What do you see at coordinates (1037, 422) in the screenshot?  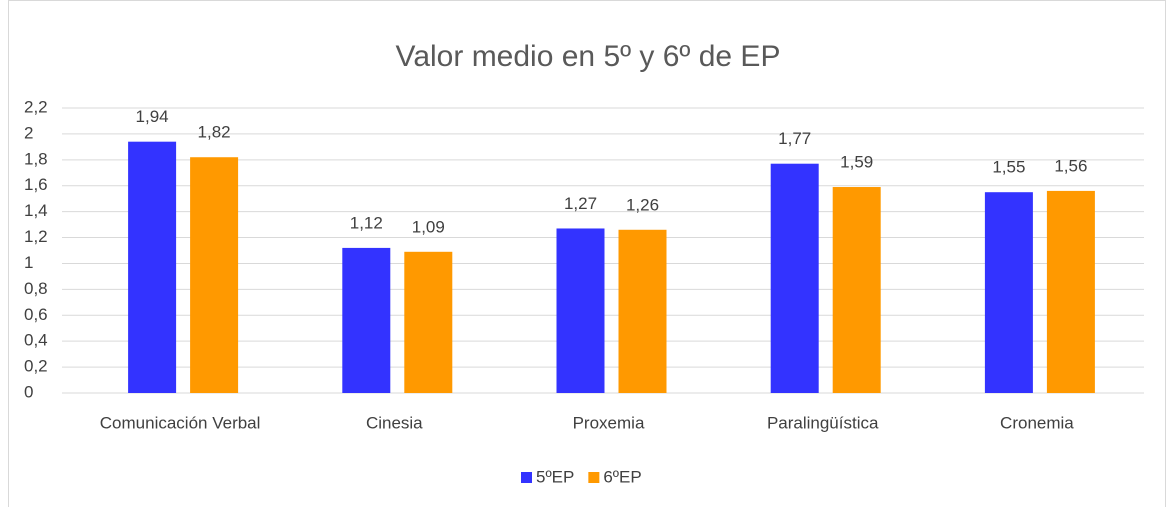 I see `x-tick-label: Cronemia` at bounding box center [1037, 422].